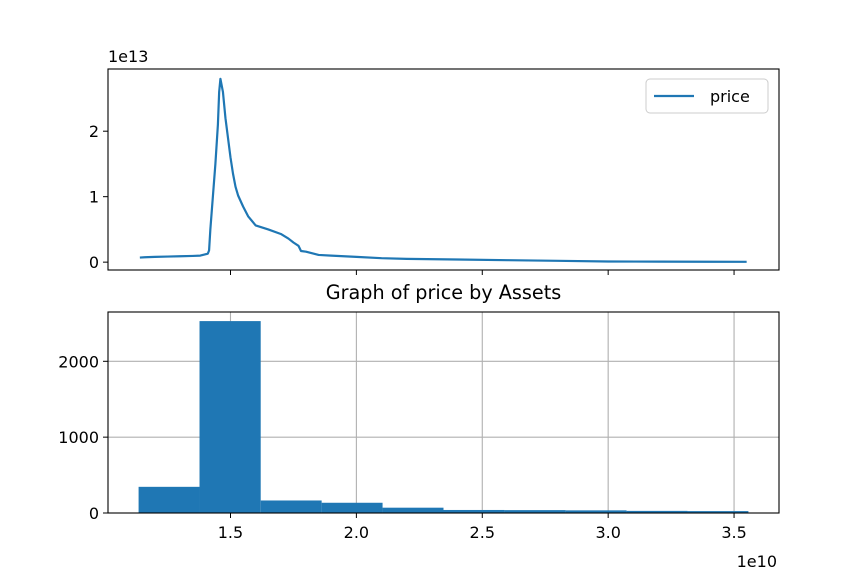  What do you see at coordinates (78, 437) in the screenshot?
I see `y-tick-label: 1000` at bounding box center [78, 437].